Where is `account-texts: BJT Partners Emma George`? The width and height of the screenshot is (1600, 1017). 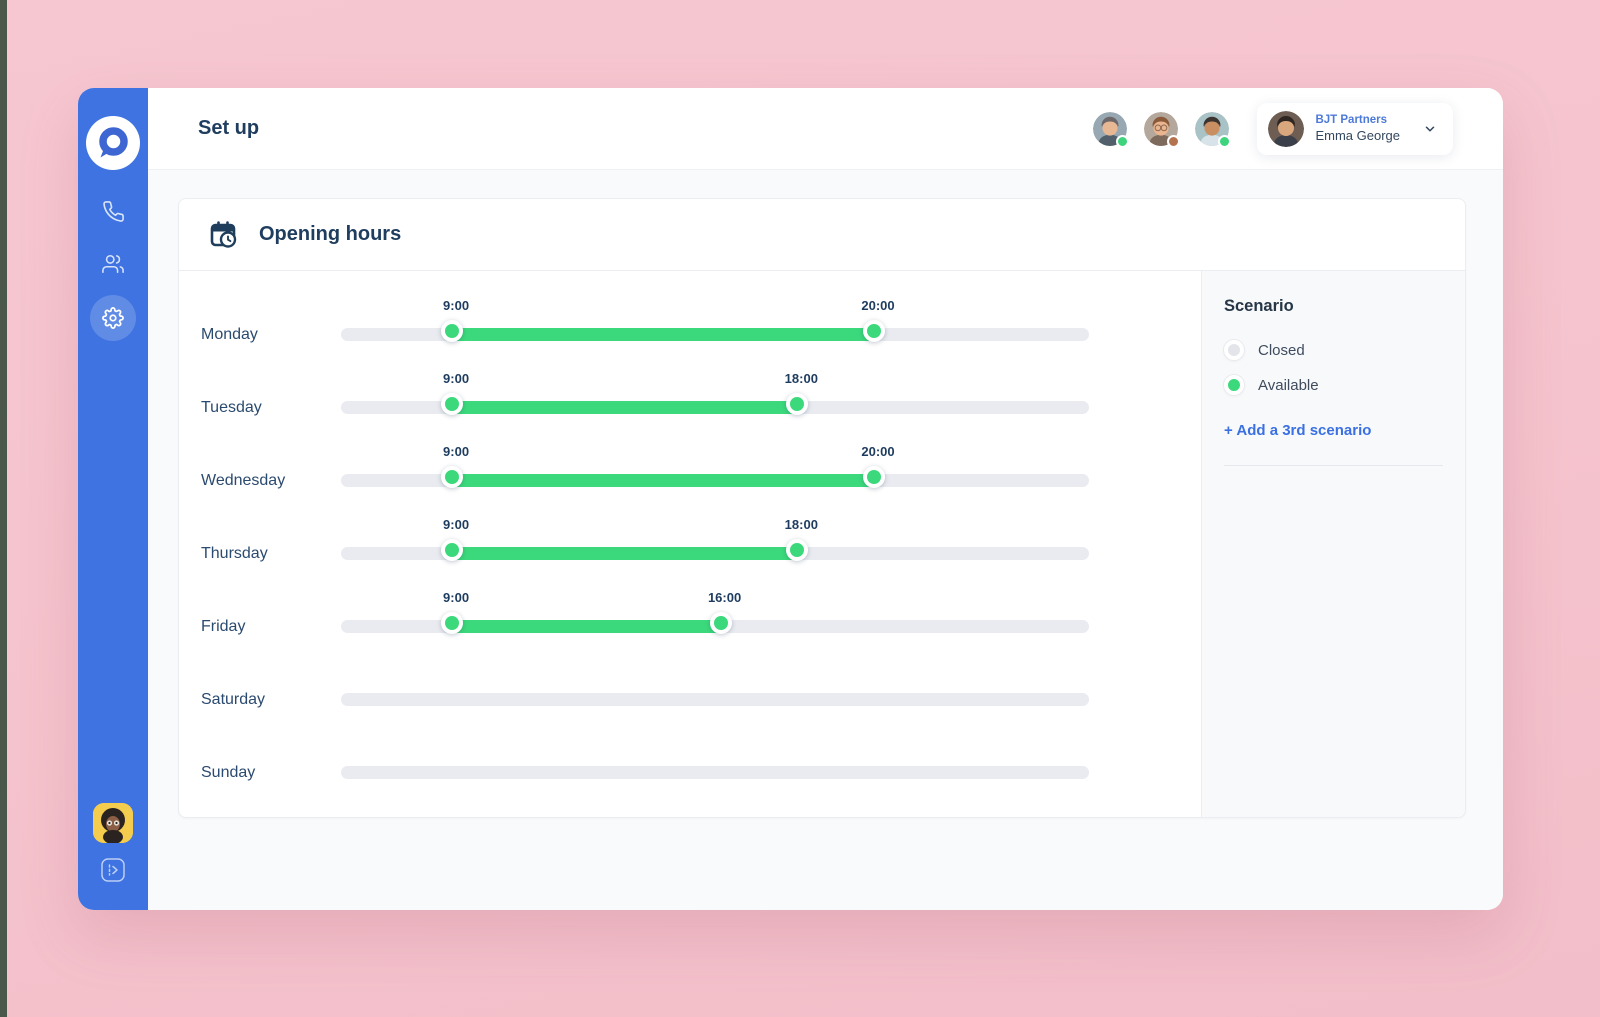 account-texts: BJT Partners Emma George is located at coordinates (1357, 128).